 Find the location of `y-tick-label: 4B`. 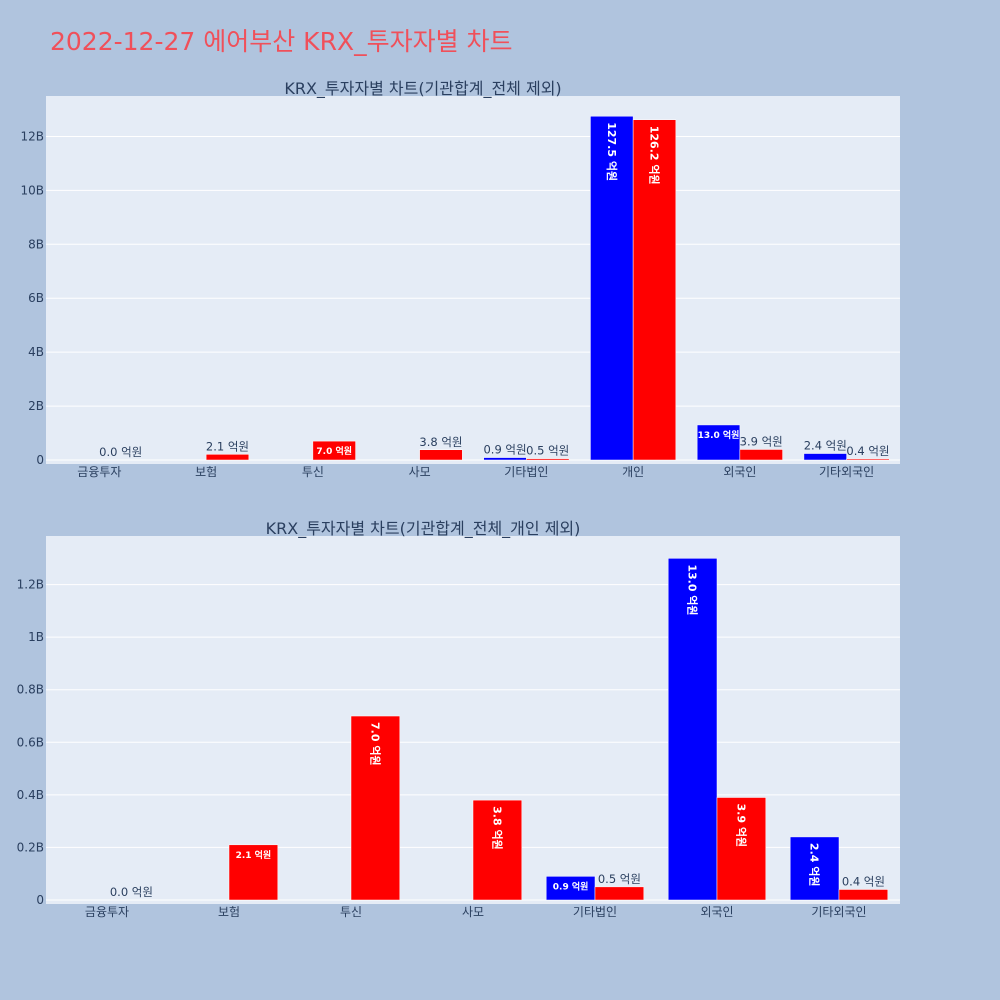

y-tick-label: 4B is located at coordinates (36, 352).